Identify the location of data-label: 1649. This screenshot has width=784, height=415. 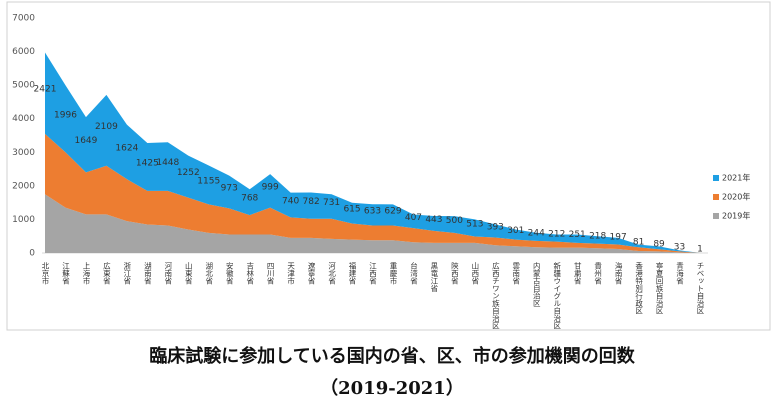
(85, 141).